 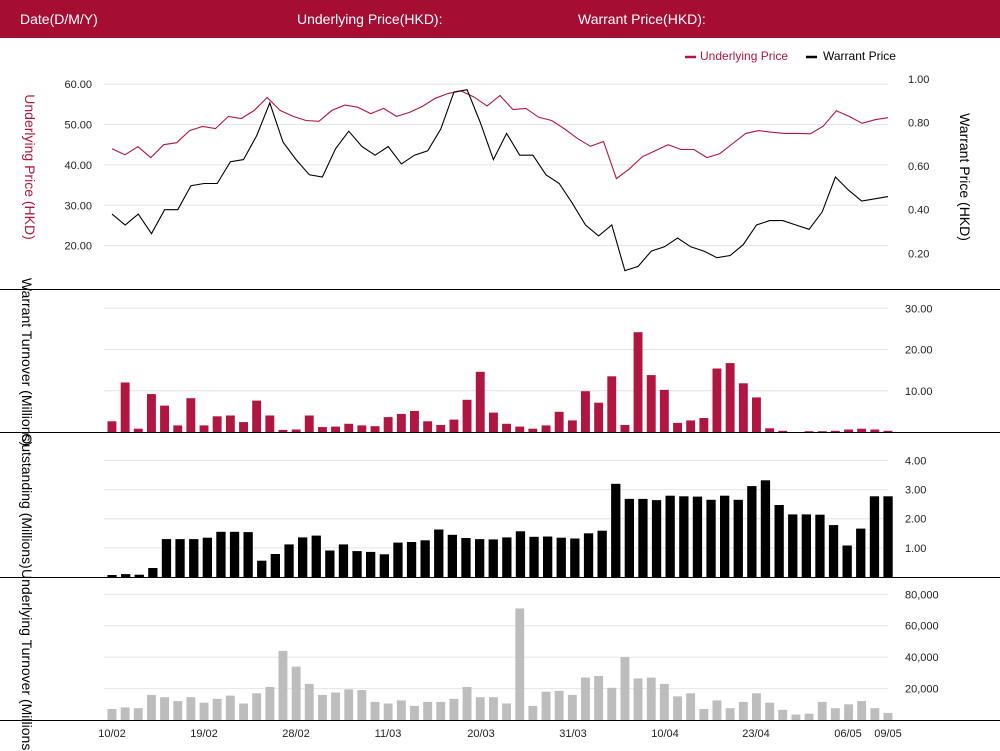 I want to click on warrant-turnover-gridlines, so click(x=496, y=349).